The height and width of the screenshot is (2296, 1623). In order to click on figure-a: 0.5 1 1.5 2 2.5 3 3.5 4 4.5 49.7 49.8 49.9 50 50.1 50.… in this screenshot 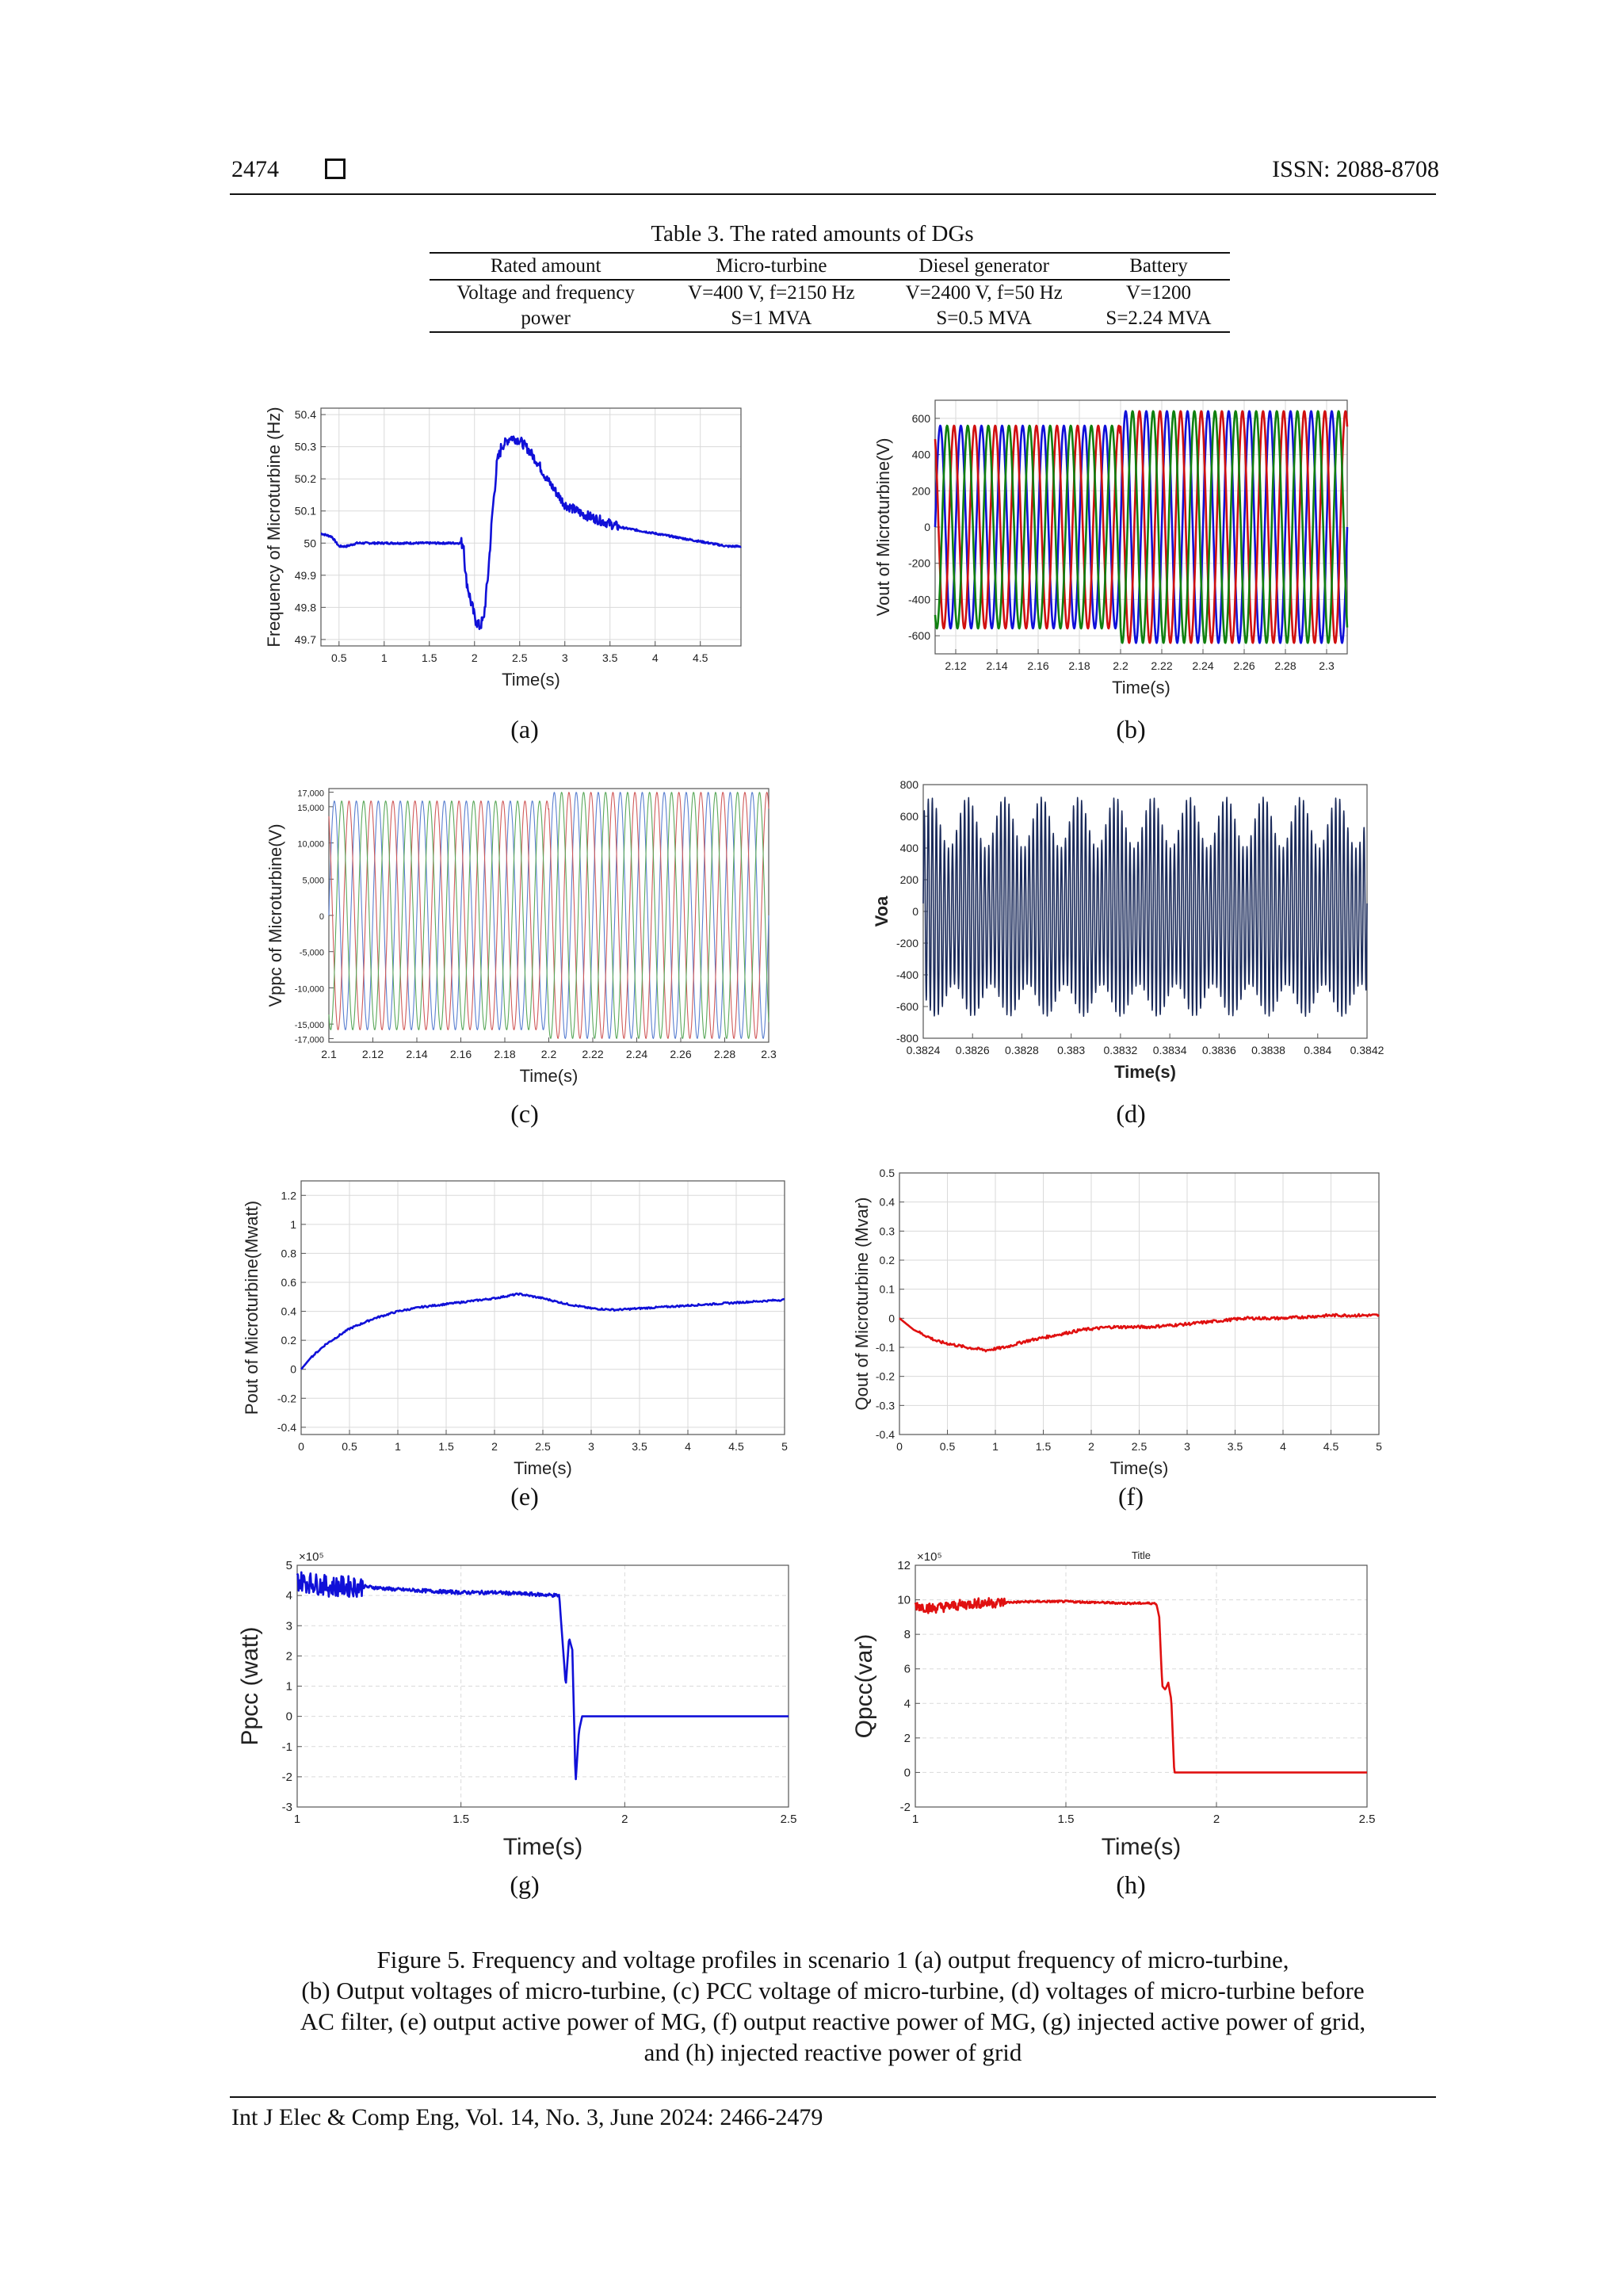, I will do `click(530, 550)`.